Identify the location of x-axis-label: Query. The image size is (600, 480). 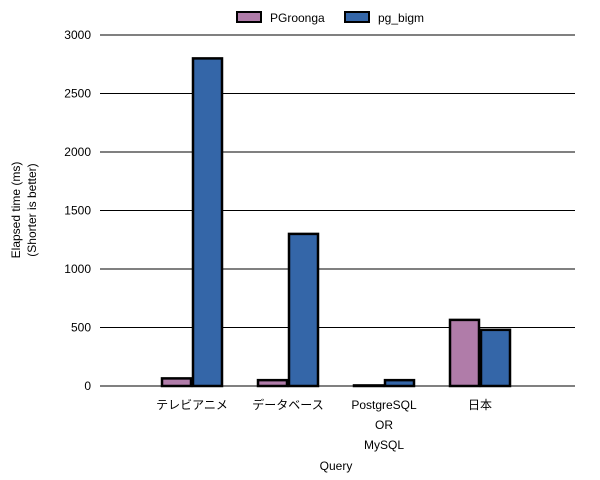
(336, 466).